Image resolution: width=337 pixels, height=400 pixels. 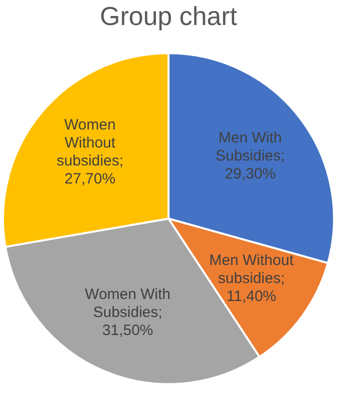 What do you see at coordinates (251, 279) in the screenshot?
I see `slice-label: Men Without subsidies; 11,40%` at bounding box center [251, 279].